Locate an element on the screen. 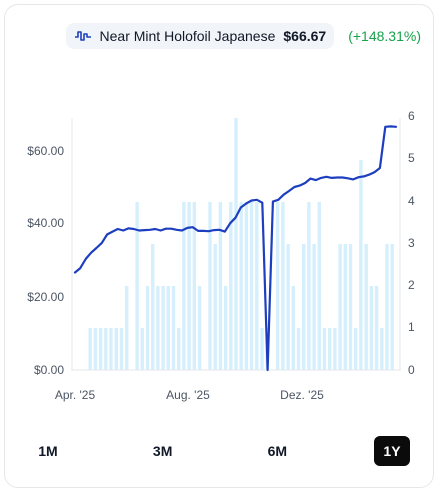 Image resolution: width=440 pixels, height=494 pixels. x-tick-label: Dez. '25 is located at coordinates (302, 395).